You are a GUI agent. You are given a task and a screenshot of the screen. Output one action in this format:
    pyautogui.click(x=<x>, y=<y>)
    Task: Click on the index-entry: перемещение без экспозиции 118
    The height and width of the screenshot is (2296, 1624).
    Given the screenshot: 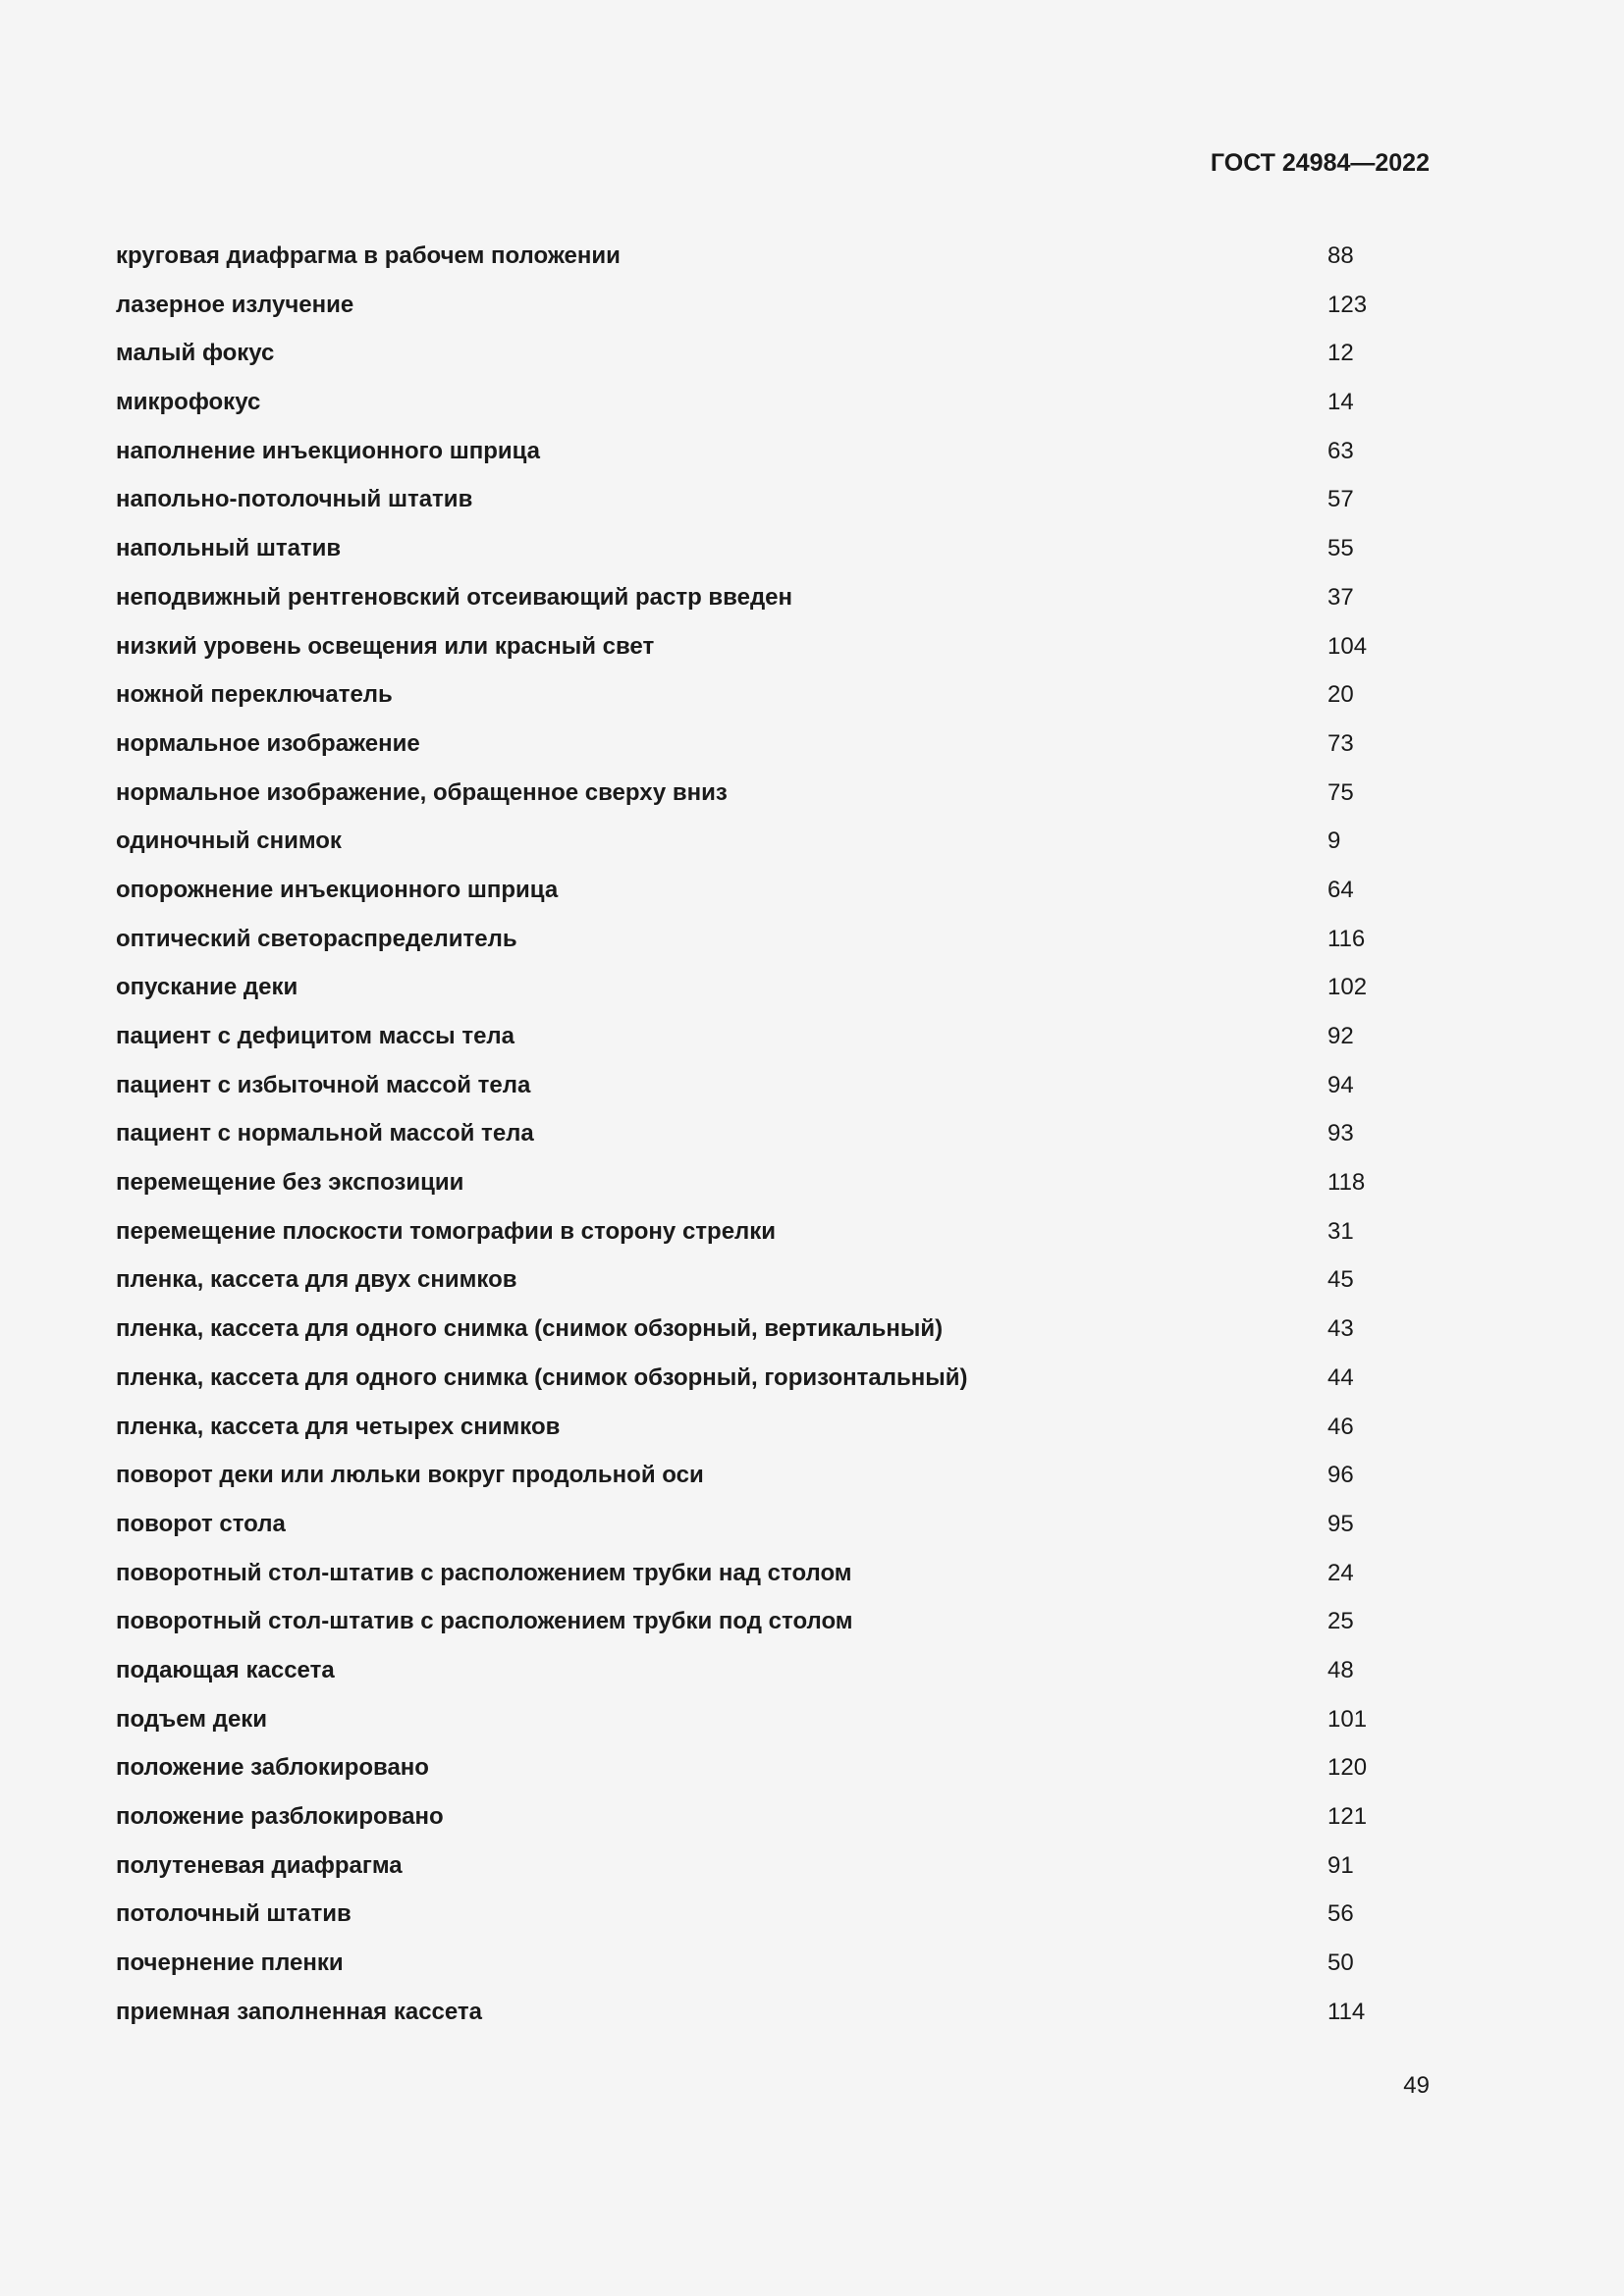 What is the action you would take?
    pyautogui.click(x=754, y=1191)
    